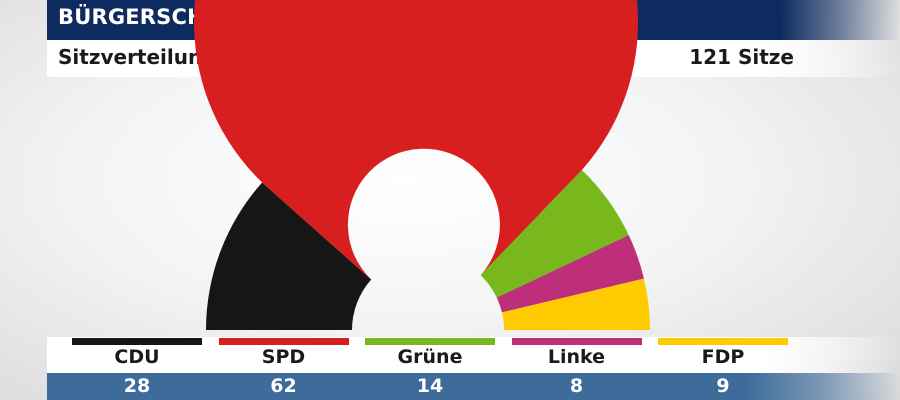 The image size is (900, 400). I want to click on seat-segment-linke, so click(570, 274).